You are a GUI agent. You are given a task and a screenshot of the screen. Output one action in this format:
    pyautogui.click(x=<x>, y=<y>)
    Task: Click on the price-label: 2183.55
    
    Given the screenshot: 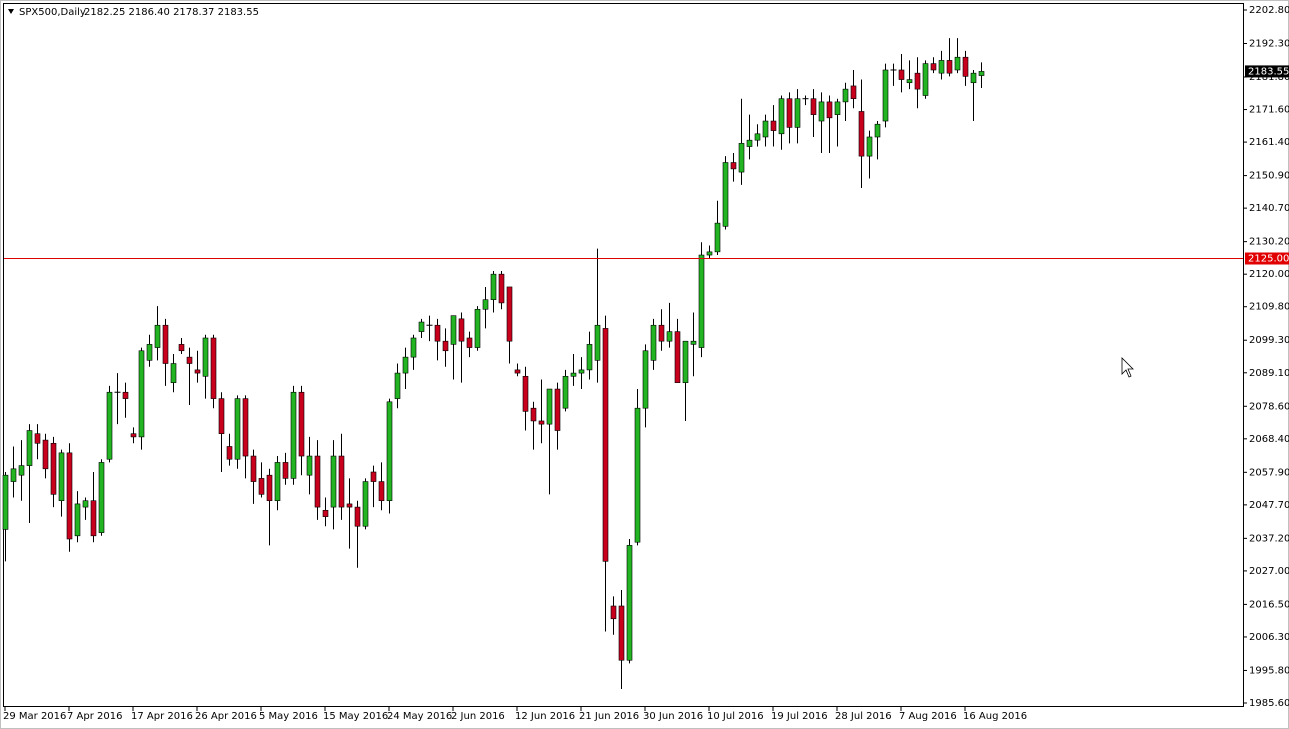 What is the action you would take?
    pyautogui.click(x=1268, y=71)
    